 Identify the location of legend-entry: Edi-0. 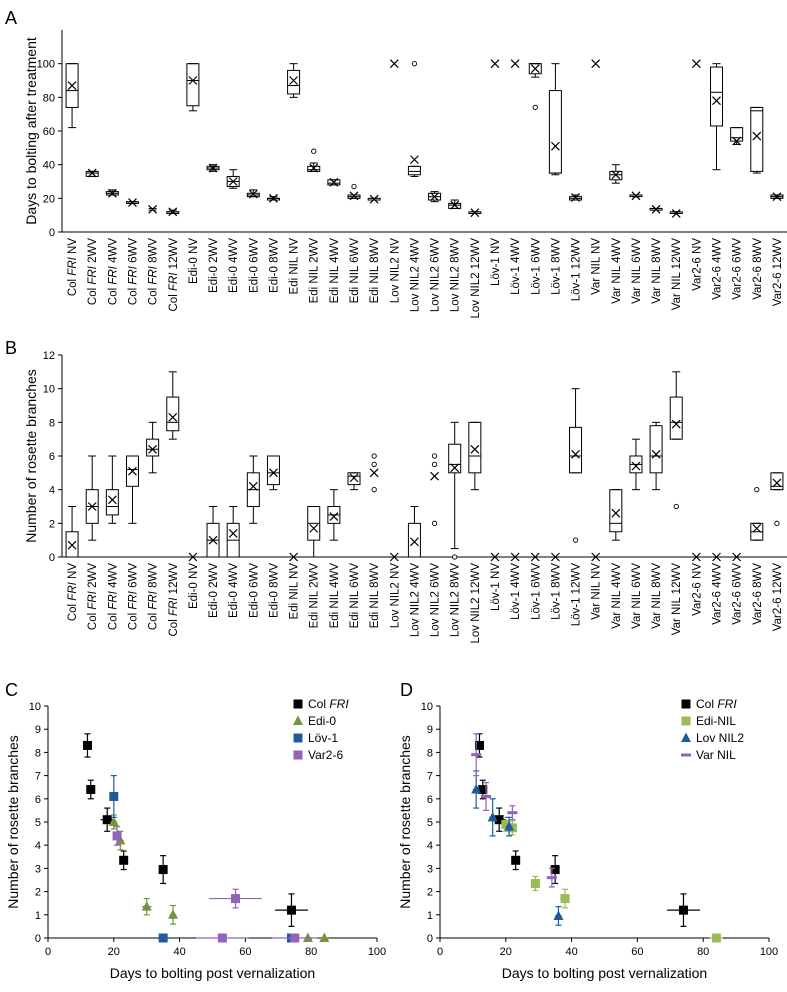
(314, 721).